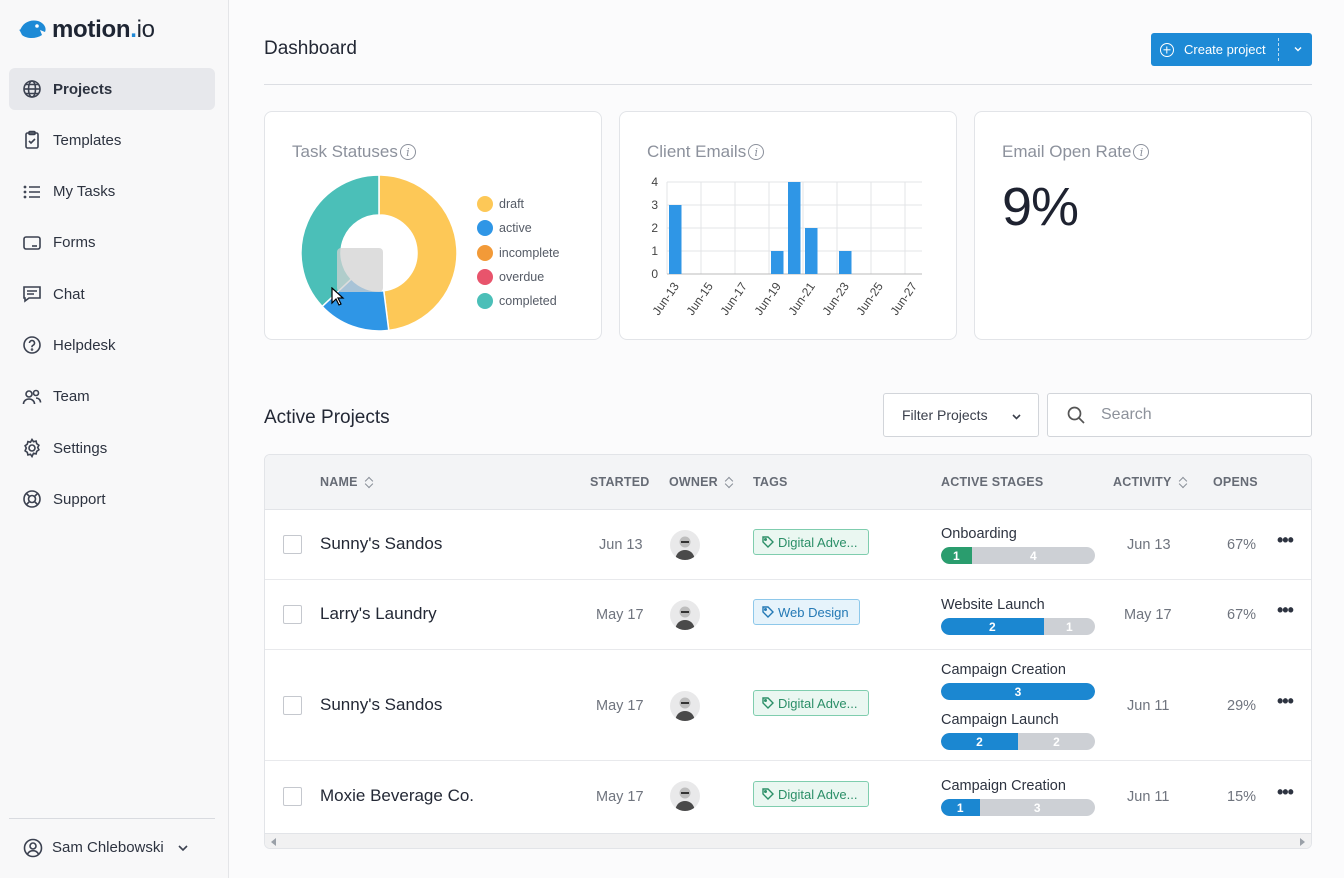 The height and width of the screenshot is (878, 1344). What do you see at coordinates (112, 448) in the screenshot?
I see `sidebar-item-settings: Settings` at bounding box center [112, 448].